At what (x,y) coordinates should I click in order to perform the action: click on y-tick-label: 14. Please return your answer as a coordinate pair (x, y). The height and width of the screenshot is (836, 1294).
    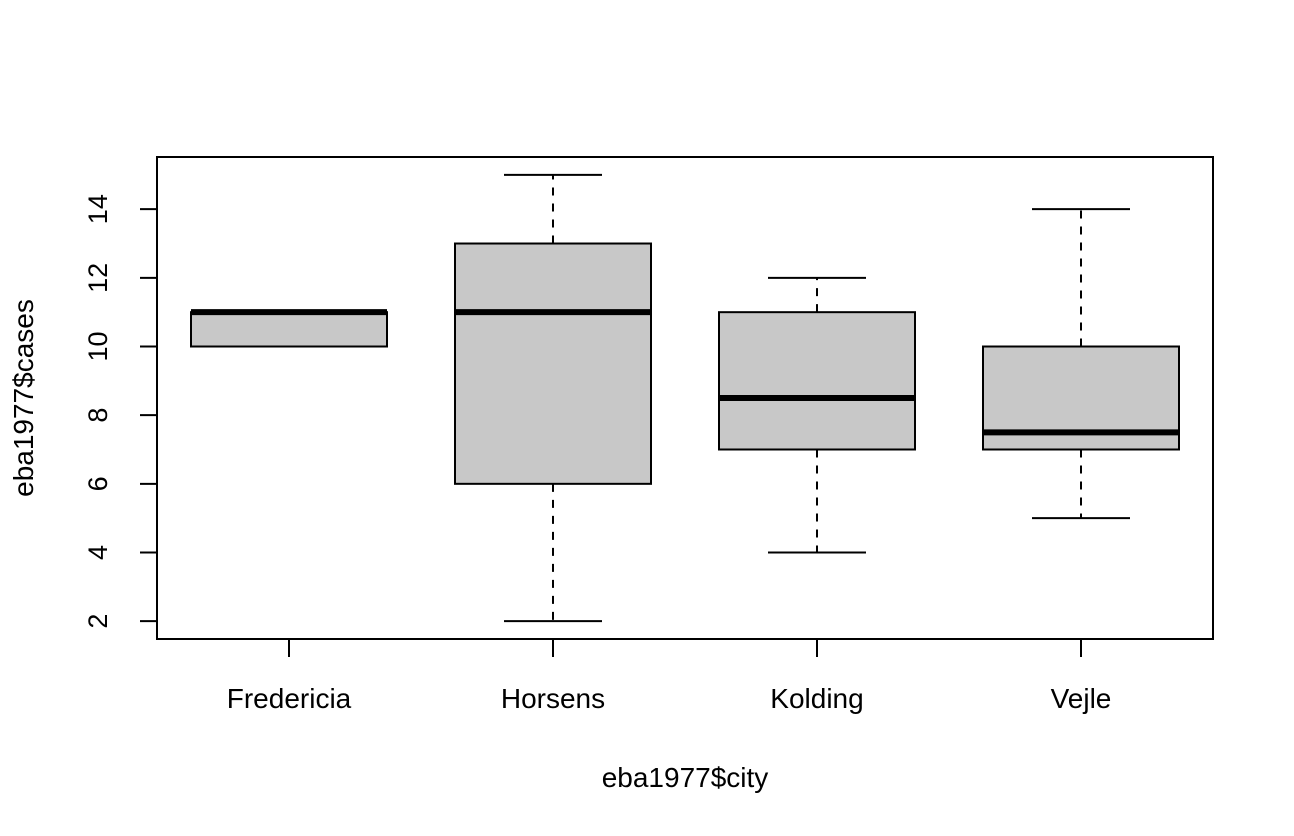
    Looking at the image, I should click on (98, 209).